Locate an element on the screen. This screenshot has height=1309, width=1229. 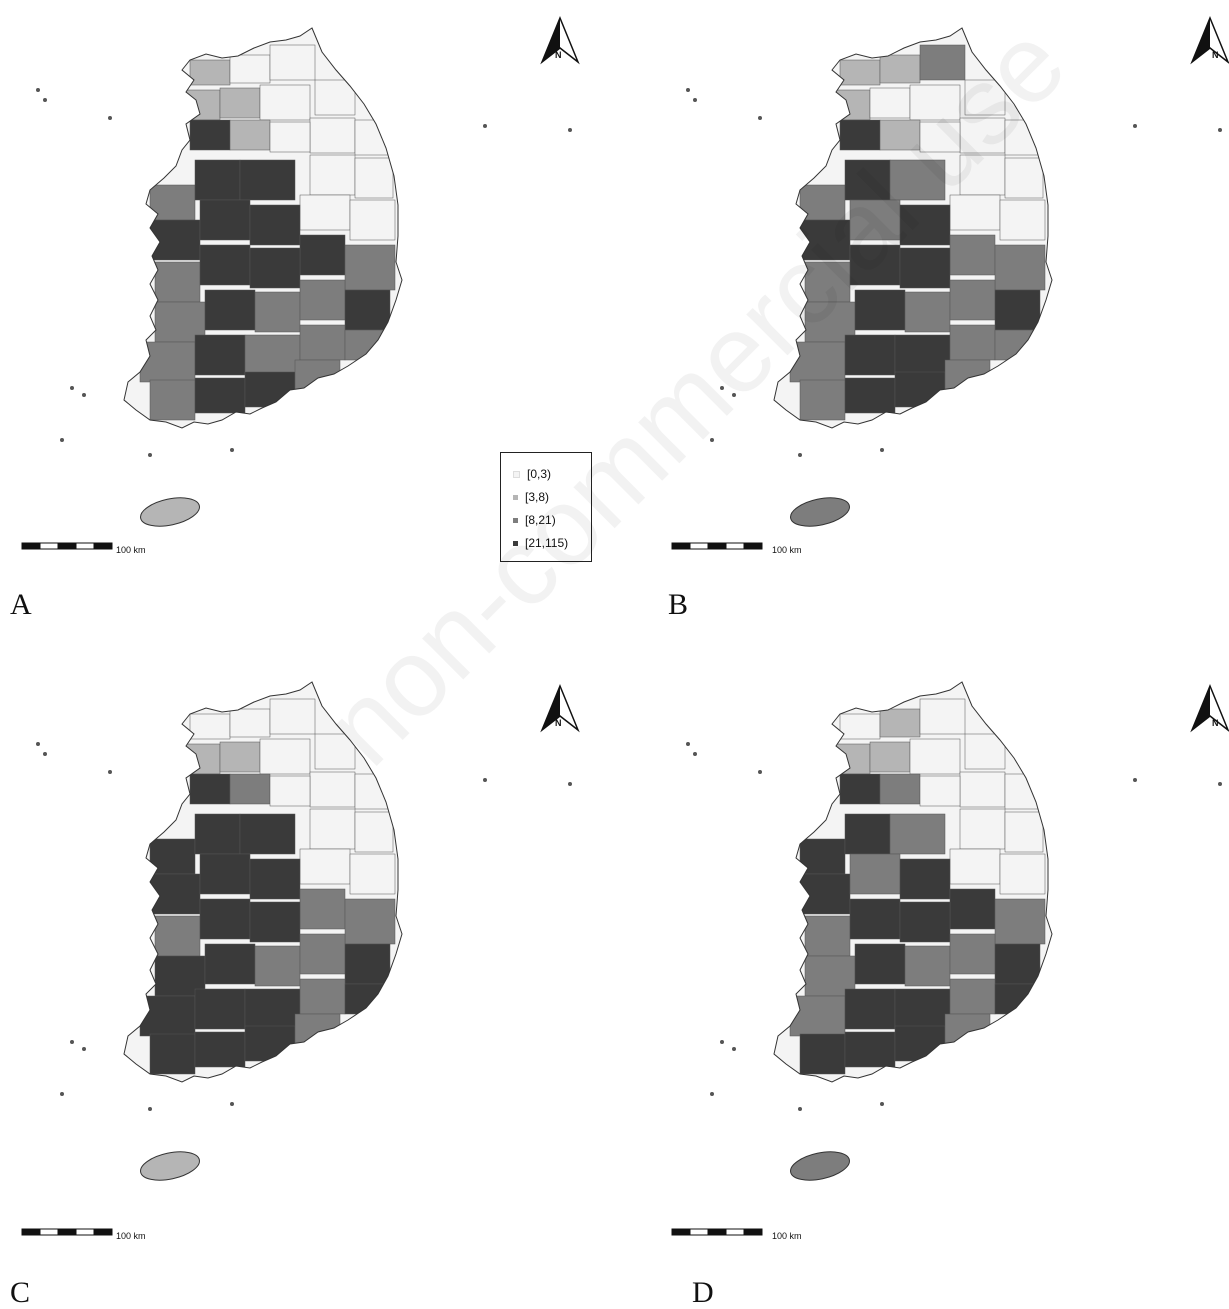
scale-bar is located at coordinates (717, 1232).